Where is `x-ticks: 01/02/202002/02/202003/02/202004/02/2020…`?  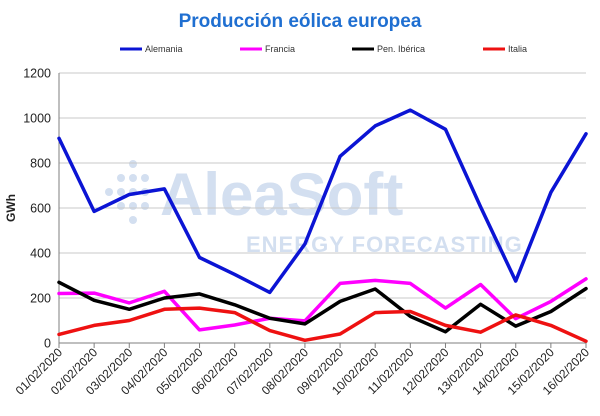
x-ticks: 01/02/202002/02/202003/02/202004/02/2020… is located at coordinates (302, 370).